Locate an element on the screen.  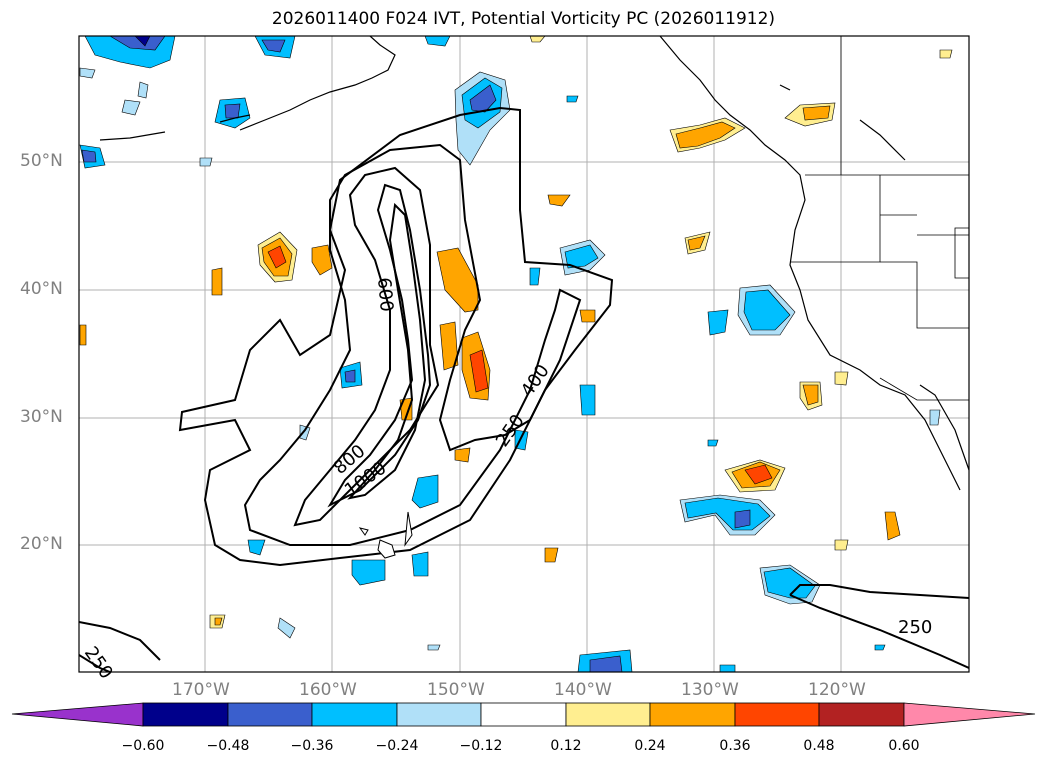
colorbar-tick: −0.24 is located at coordinates (397, 746).